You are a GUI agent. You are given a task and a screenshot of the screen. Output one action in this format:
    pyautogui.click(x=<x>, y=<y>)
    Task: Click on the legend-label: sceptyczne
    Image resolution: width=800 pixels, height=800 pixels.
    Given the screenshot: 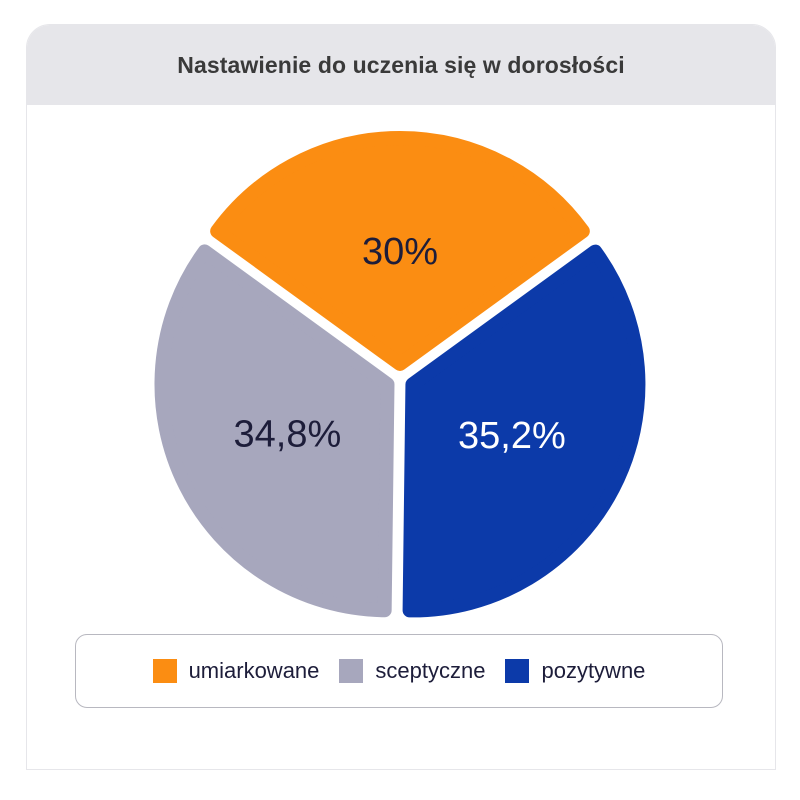 What is the action you would take?
    pyautogui.click(x=430, y=670)
    